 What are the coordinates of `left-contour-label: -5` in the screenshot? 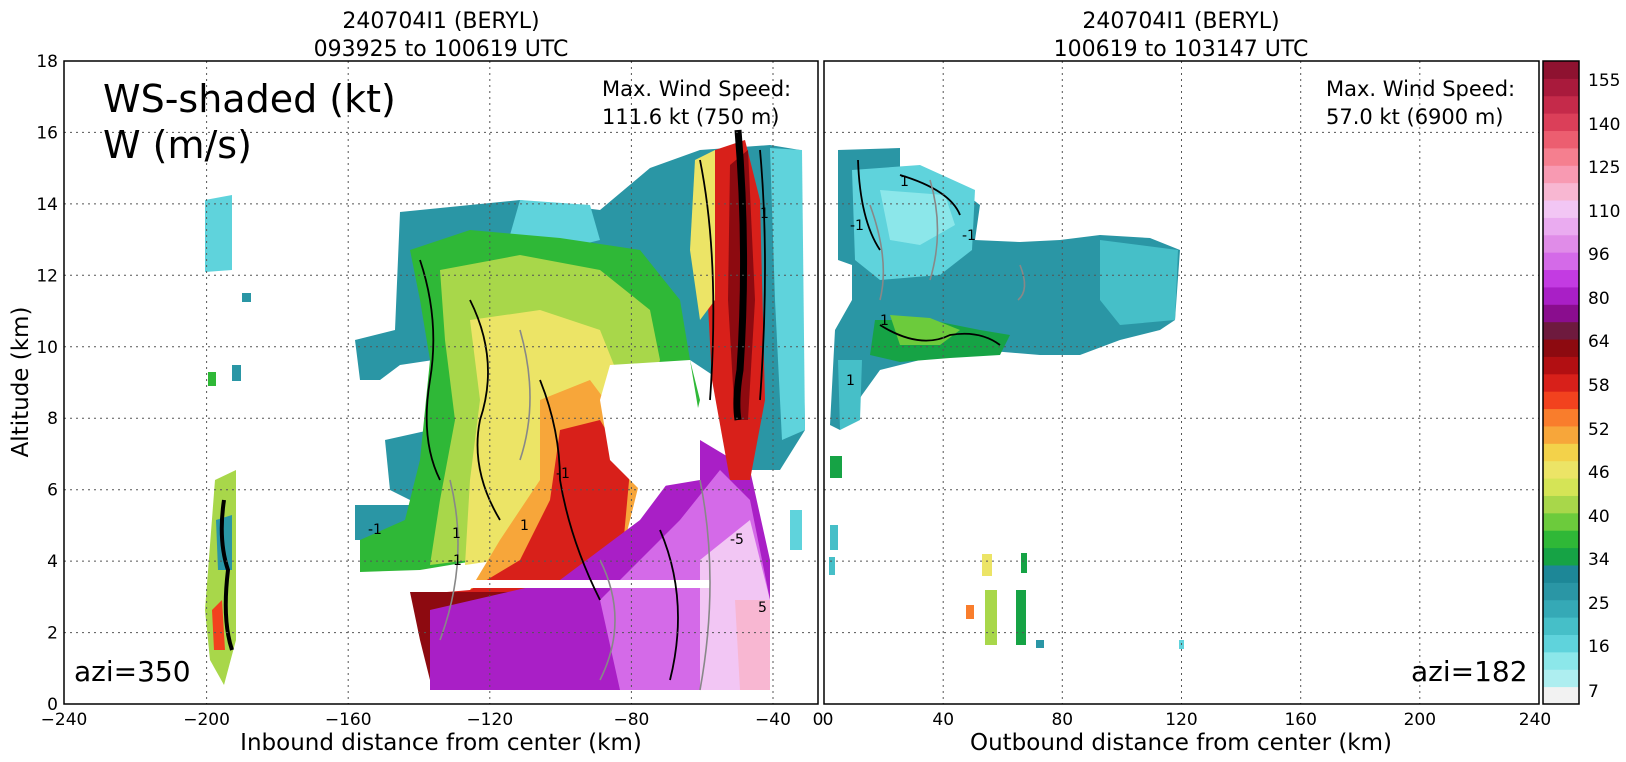 It's located at (737, 540).